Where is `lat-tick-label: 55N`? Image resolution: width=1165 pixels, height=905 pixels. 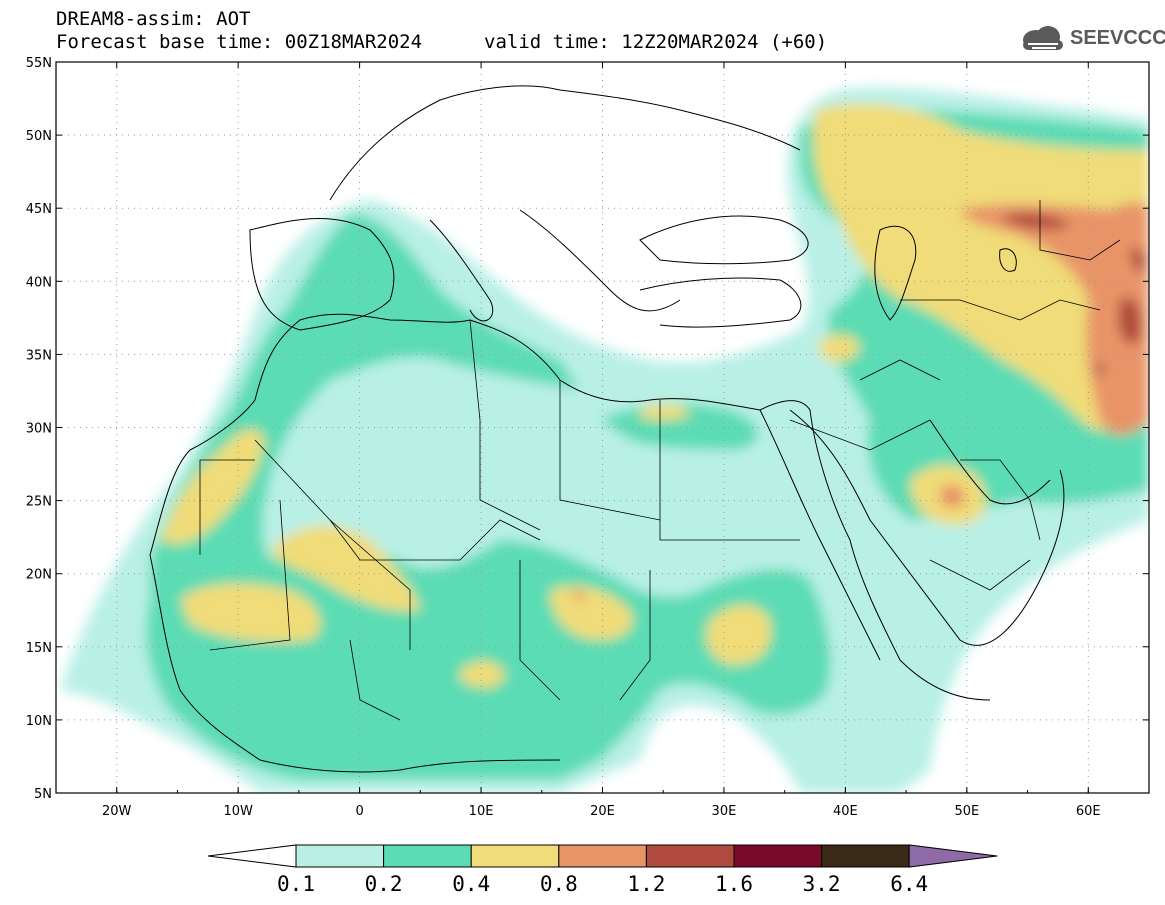 lat-tick-label: 55N is located at coordinates (39, 63).